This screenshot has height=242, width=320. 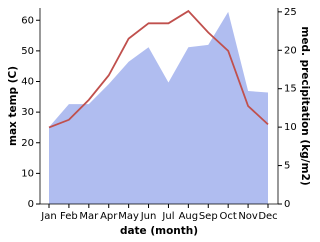 What do you see at coordinates (287, 204) in the screenshot?
I see `y2-tick-label: 0` at bounding box center [287, 204].